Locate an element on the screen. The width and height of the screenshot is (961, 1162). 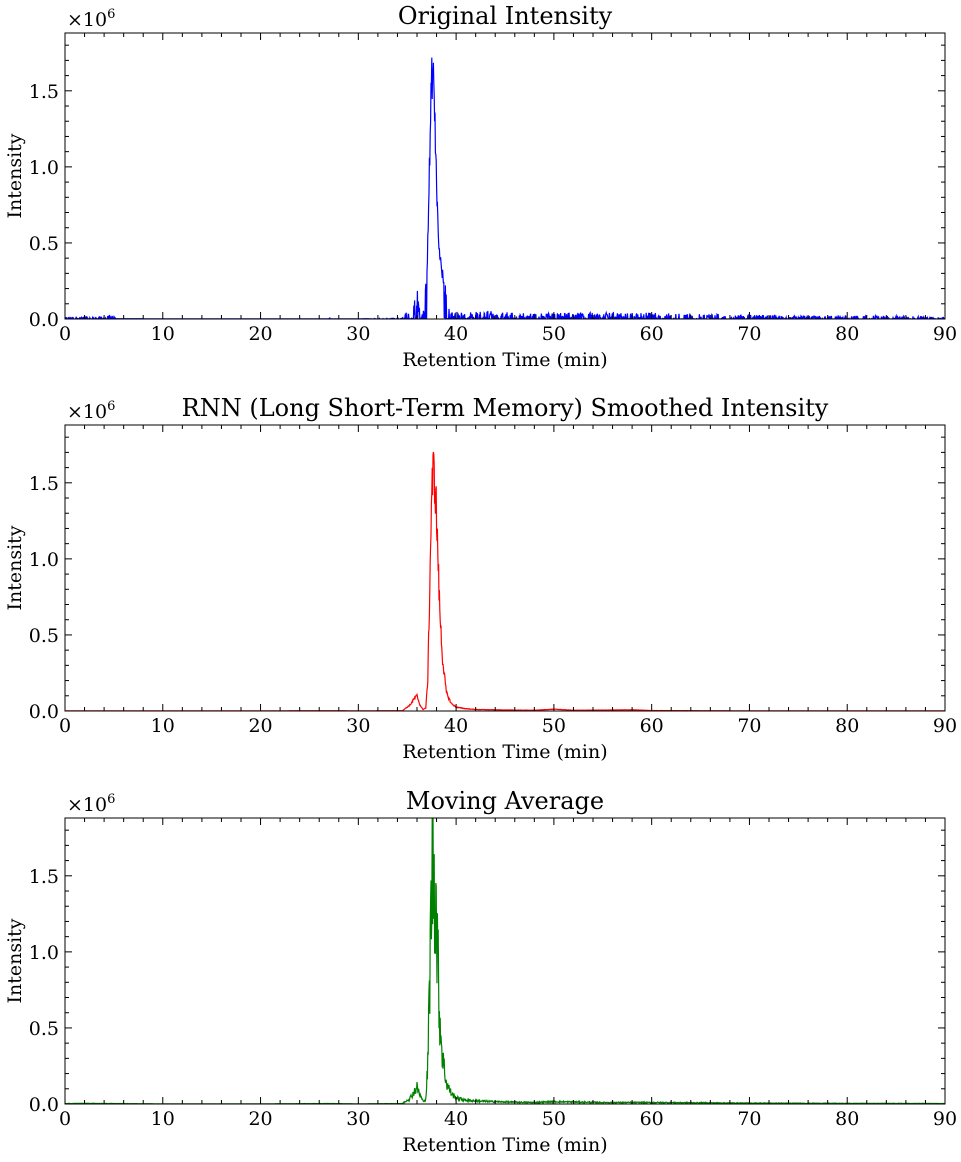
chart-title: Moving Average is located at coordinates (505, 801).